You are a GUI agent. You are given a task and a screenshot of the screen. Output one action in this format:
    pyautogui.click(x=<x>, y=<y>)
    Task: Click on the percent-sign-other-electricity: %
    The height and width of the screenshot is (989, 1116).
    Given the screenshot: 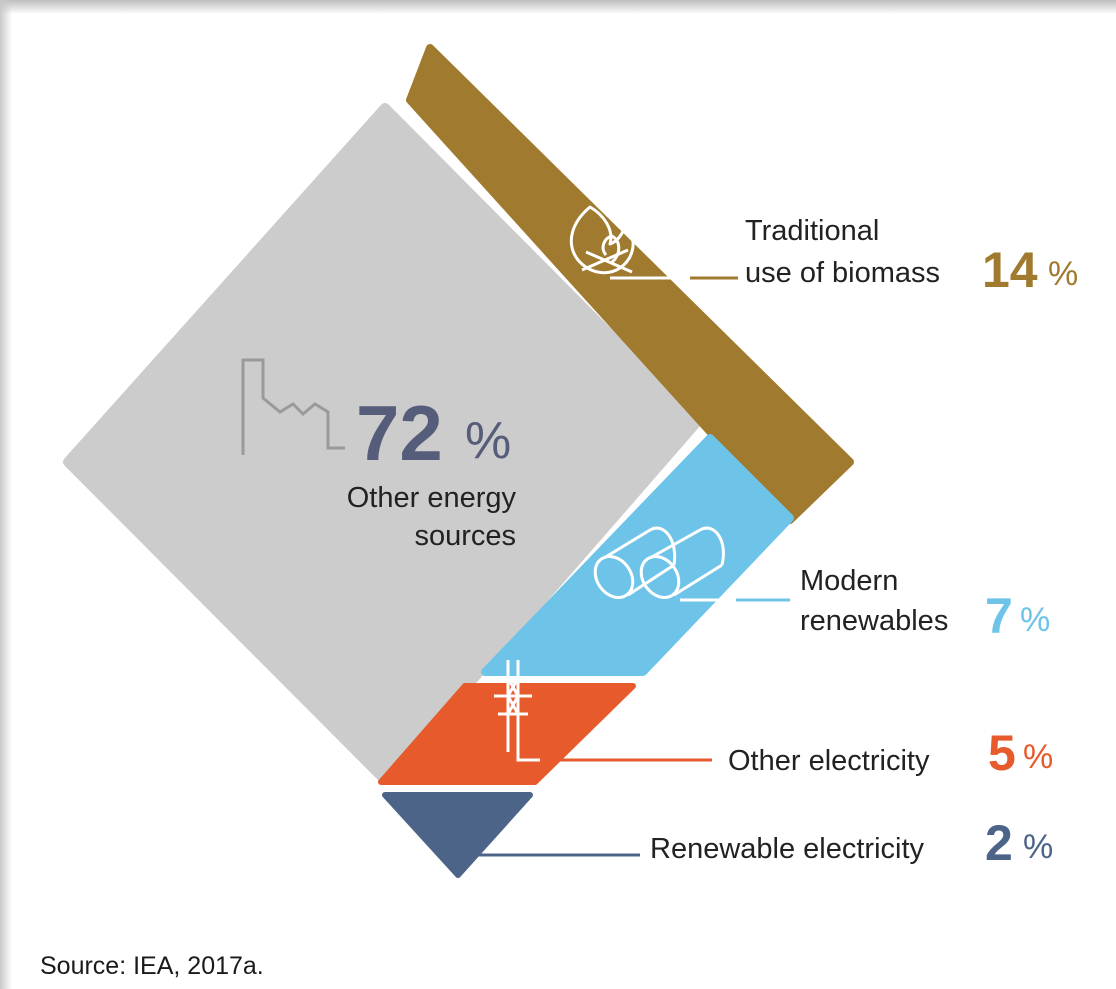 What is the action you would take?
    pyautogui.click(x=1038, y=757)
    